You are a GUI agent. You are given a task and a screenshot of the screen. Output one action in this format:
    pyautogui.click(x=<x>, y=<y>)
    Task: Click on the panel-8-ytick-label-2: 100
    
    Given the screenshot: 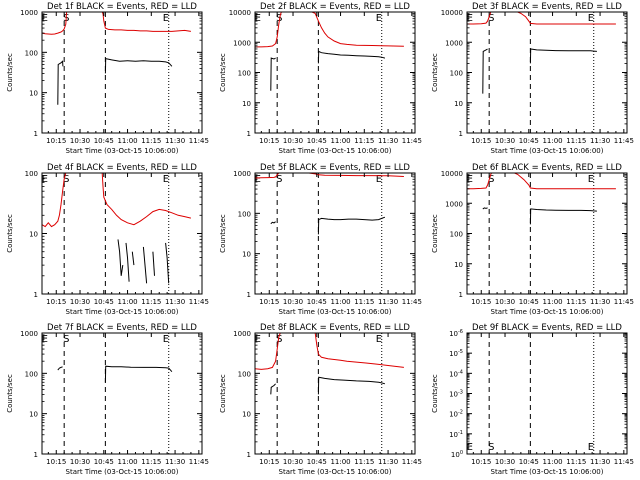 What is the action you would take?
    pyautogui.click(x=244, y=374)
    